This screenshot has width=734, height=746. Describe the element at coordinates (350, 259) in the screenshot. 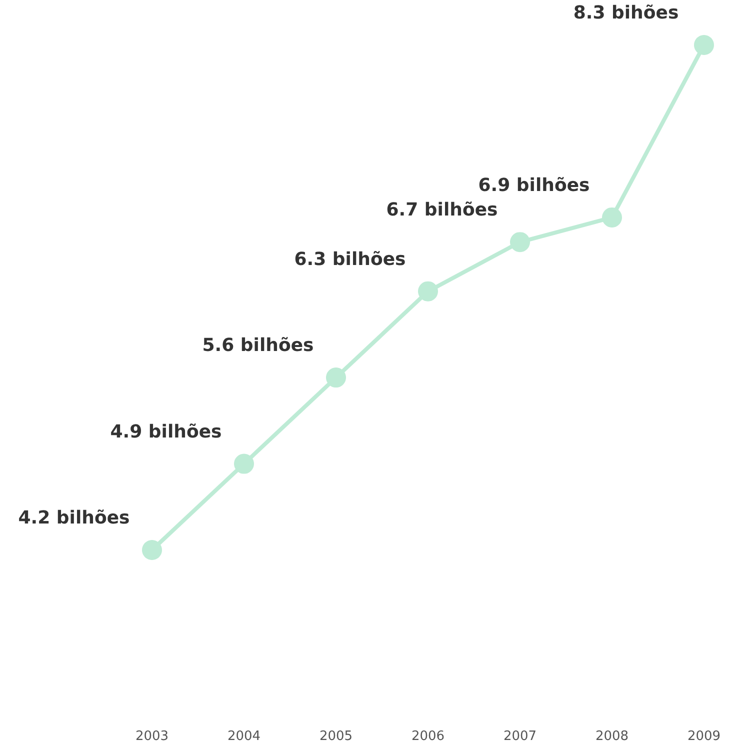

I see `data-label: 6.3 bilhões` at that location.